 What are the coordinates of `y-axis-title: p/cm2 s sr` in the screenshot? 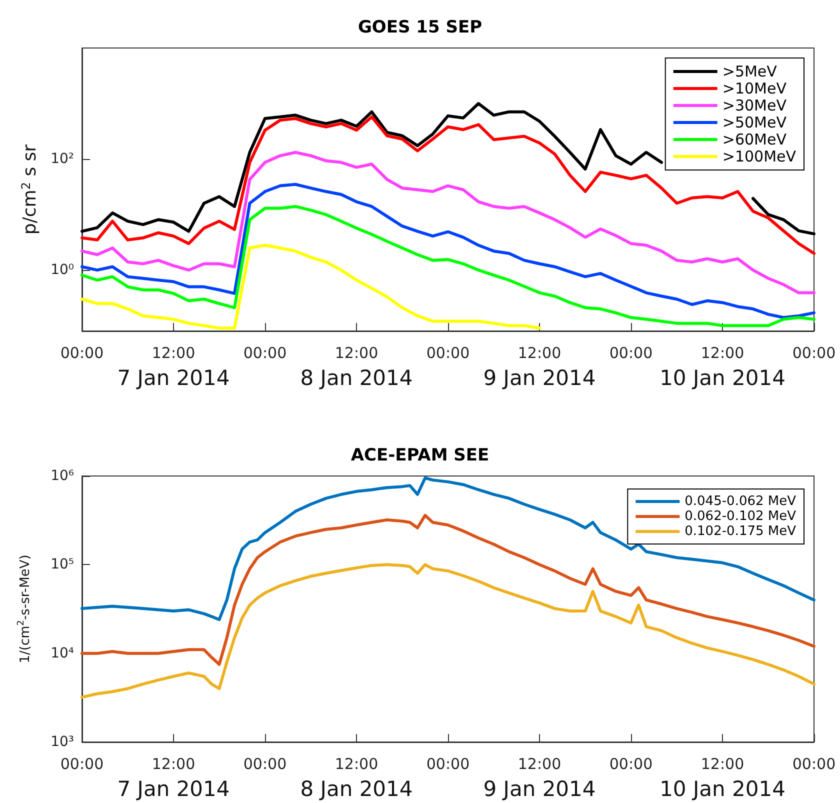 It's located at (29, 189).